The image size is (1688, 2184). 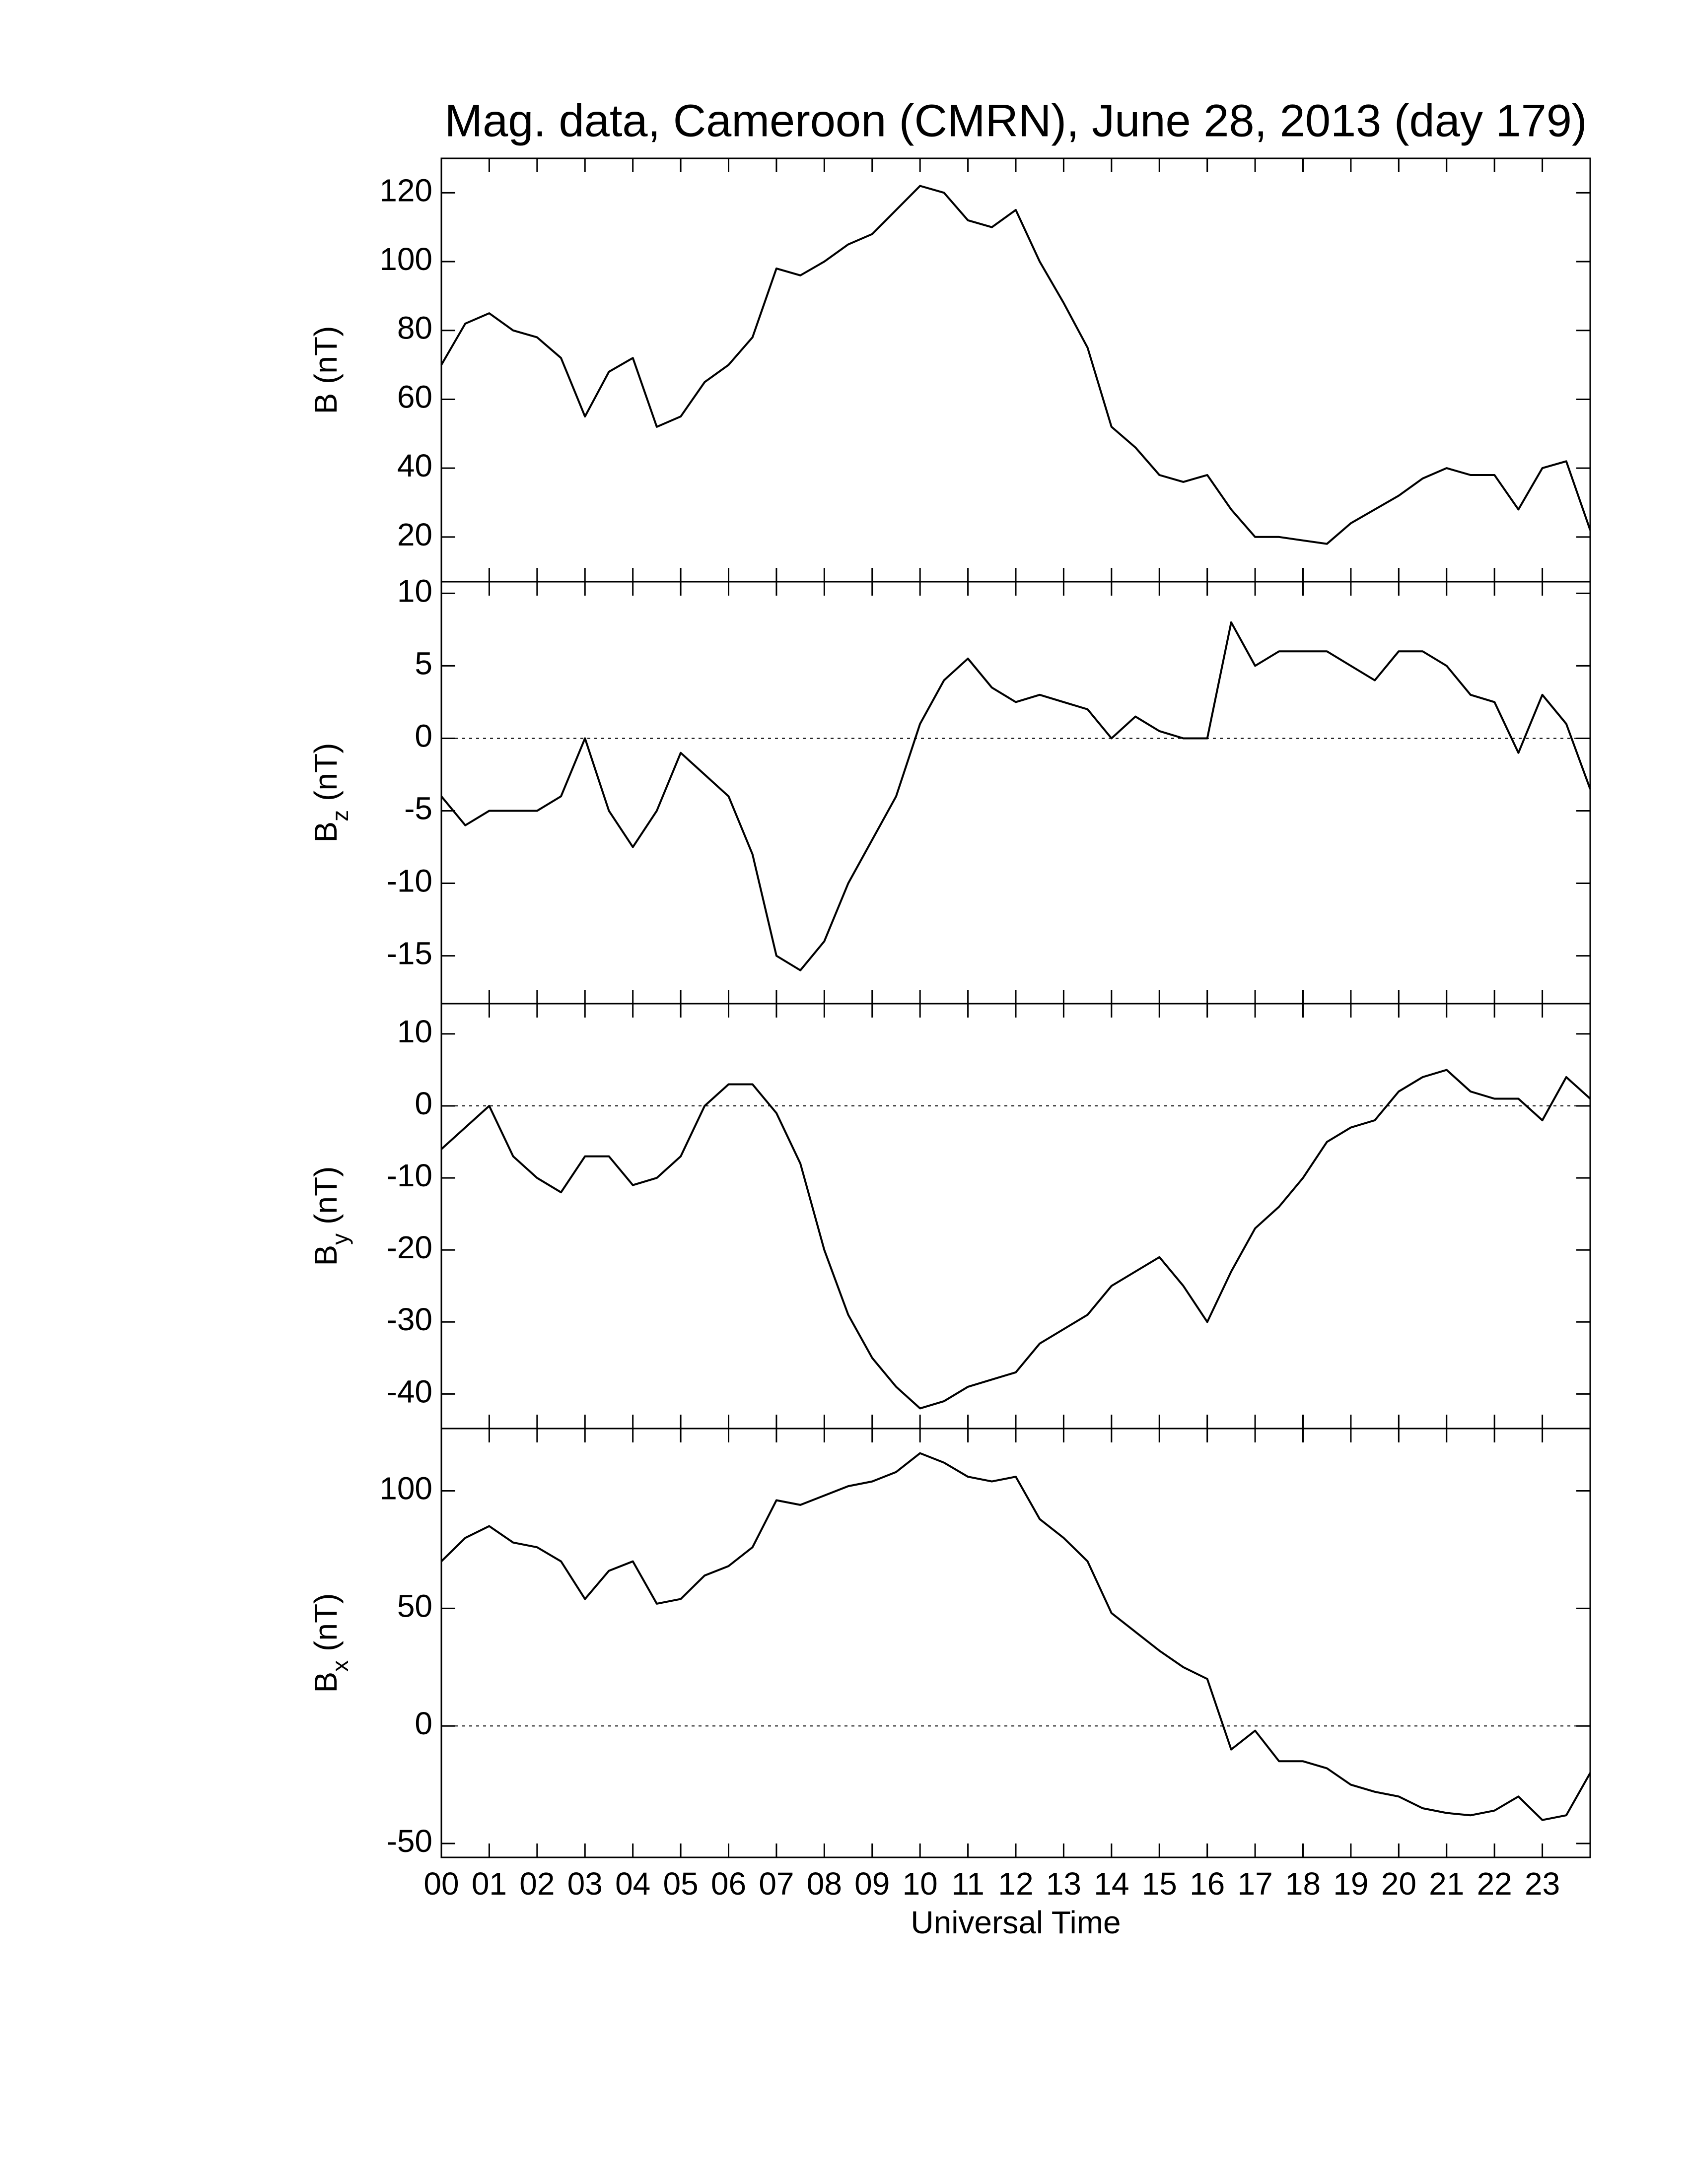 I want to click on y-axis-label: Bx (nT), so click(x=330, y=1643).